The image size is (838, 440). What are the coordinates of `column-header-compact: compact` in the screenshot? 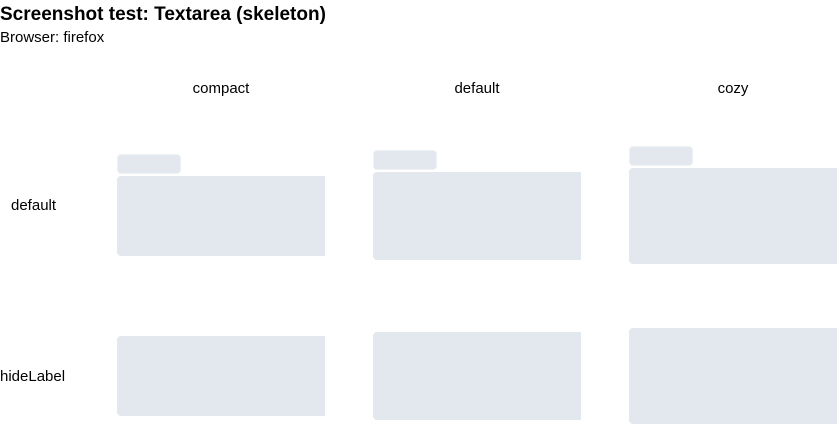 It's located at (221, 88).